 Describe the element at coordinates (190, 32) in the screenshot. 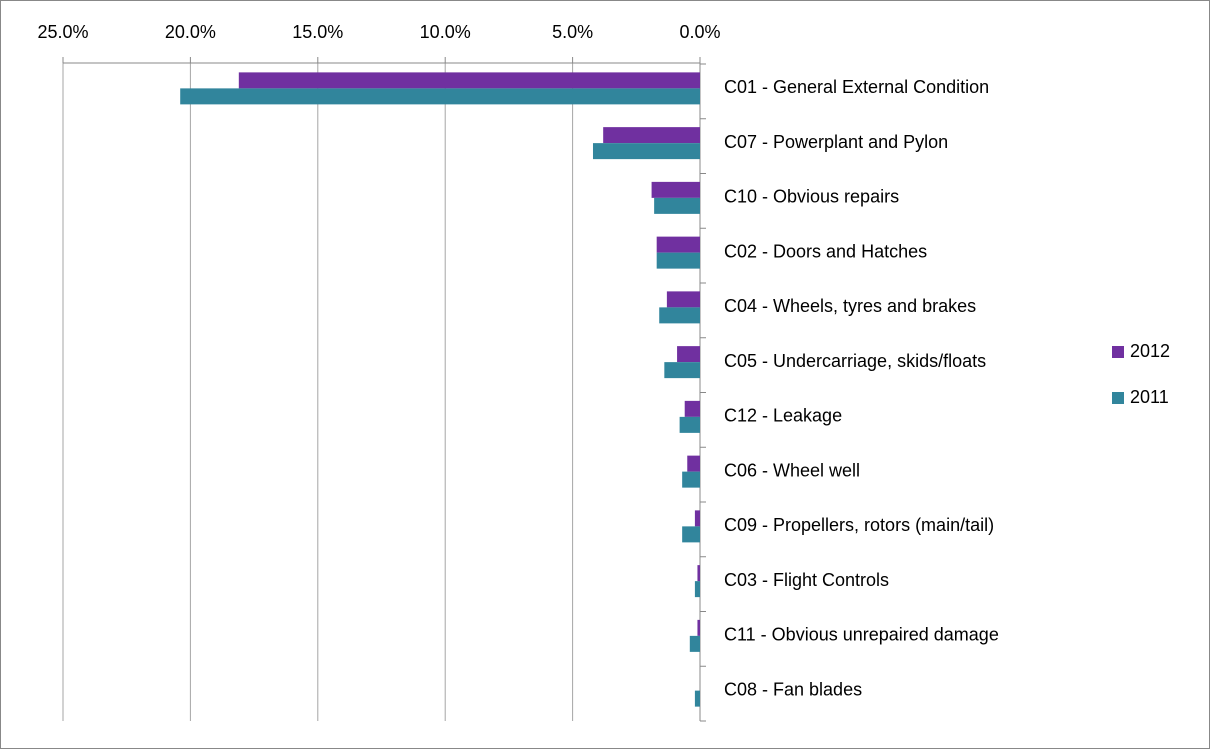

I see `x-tick-label: 20.0%` at that location.